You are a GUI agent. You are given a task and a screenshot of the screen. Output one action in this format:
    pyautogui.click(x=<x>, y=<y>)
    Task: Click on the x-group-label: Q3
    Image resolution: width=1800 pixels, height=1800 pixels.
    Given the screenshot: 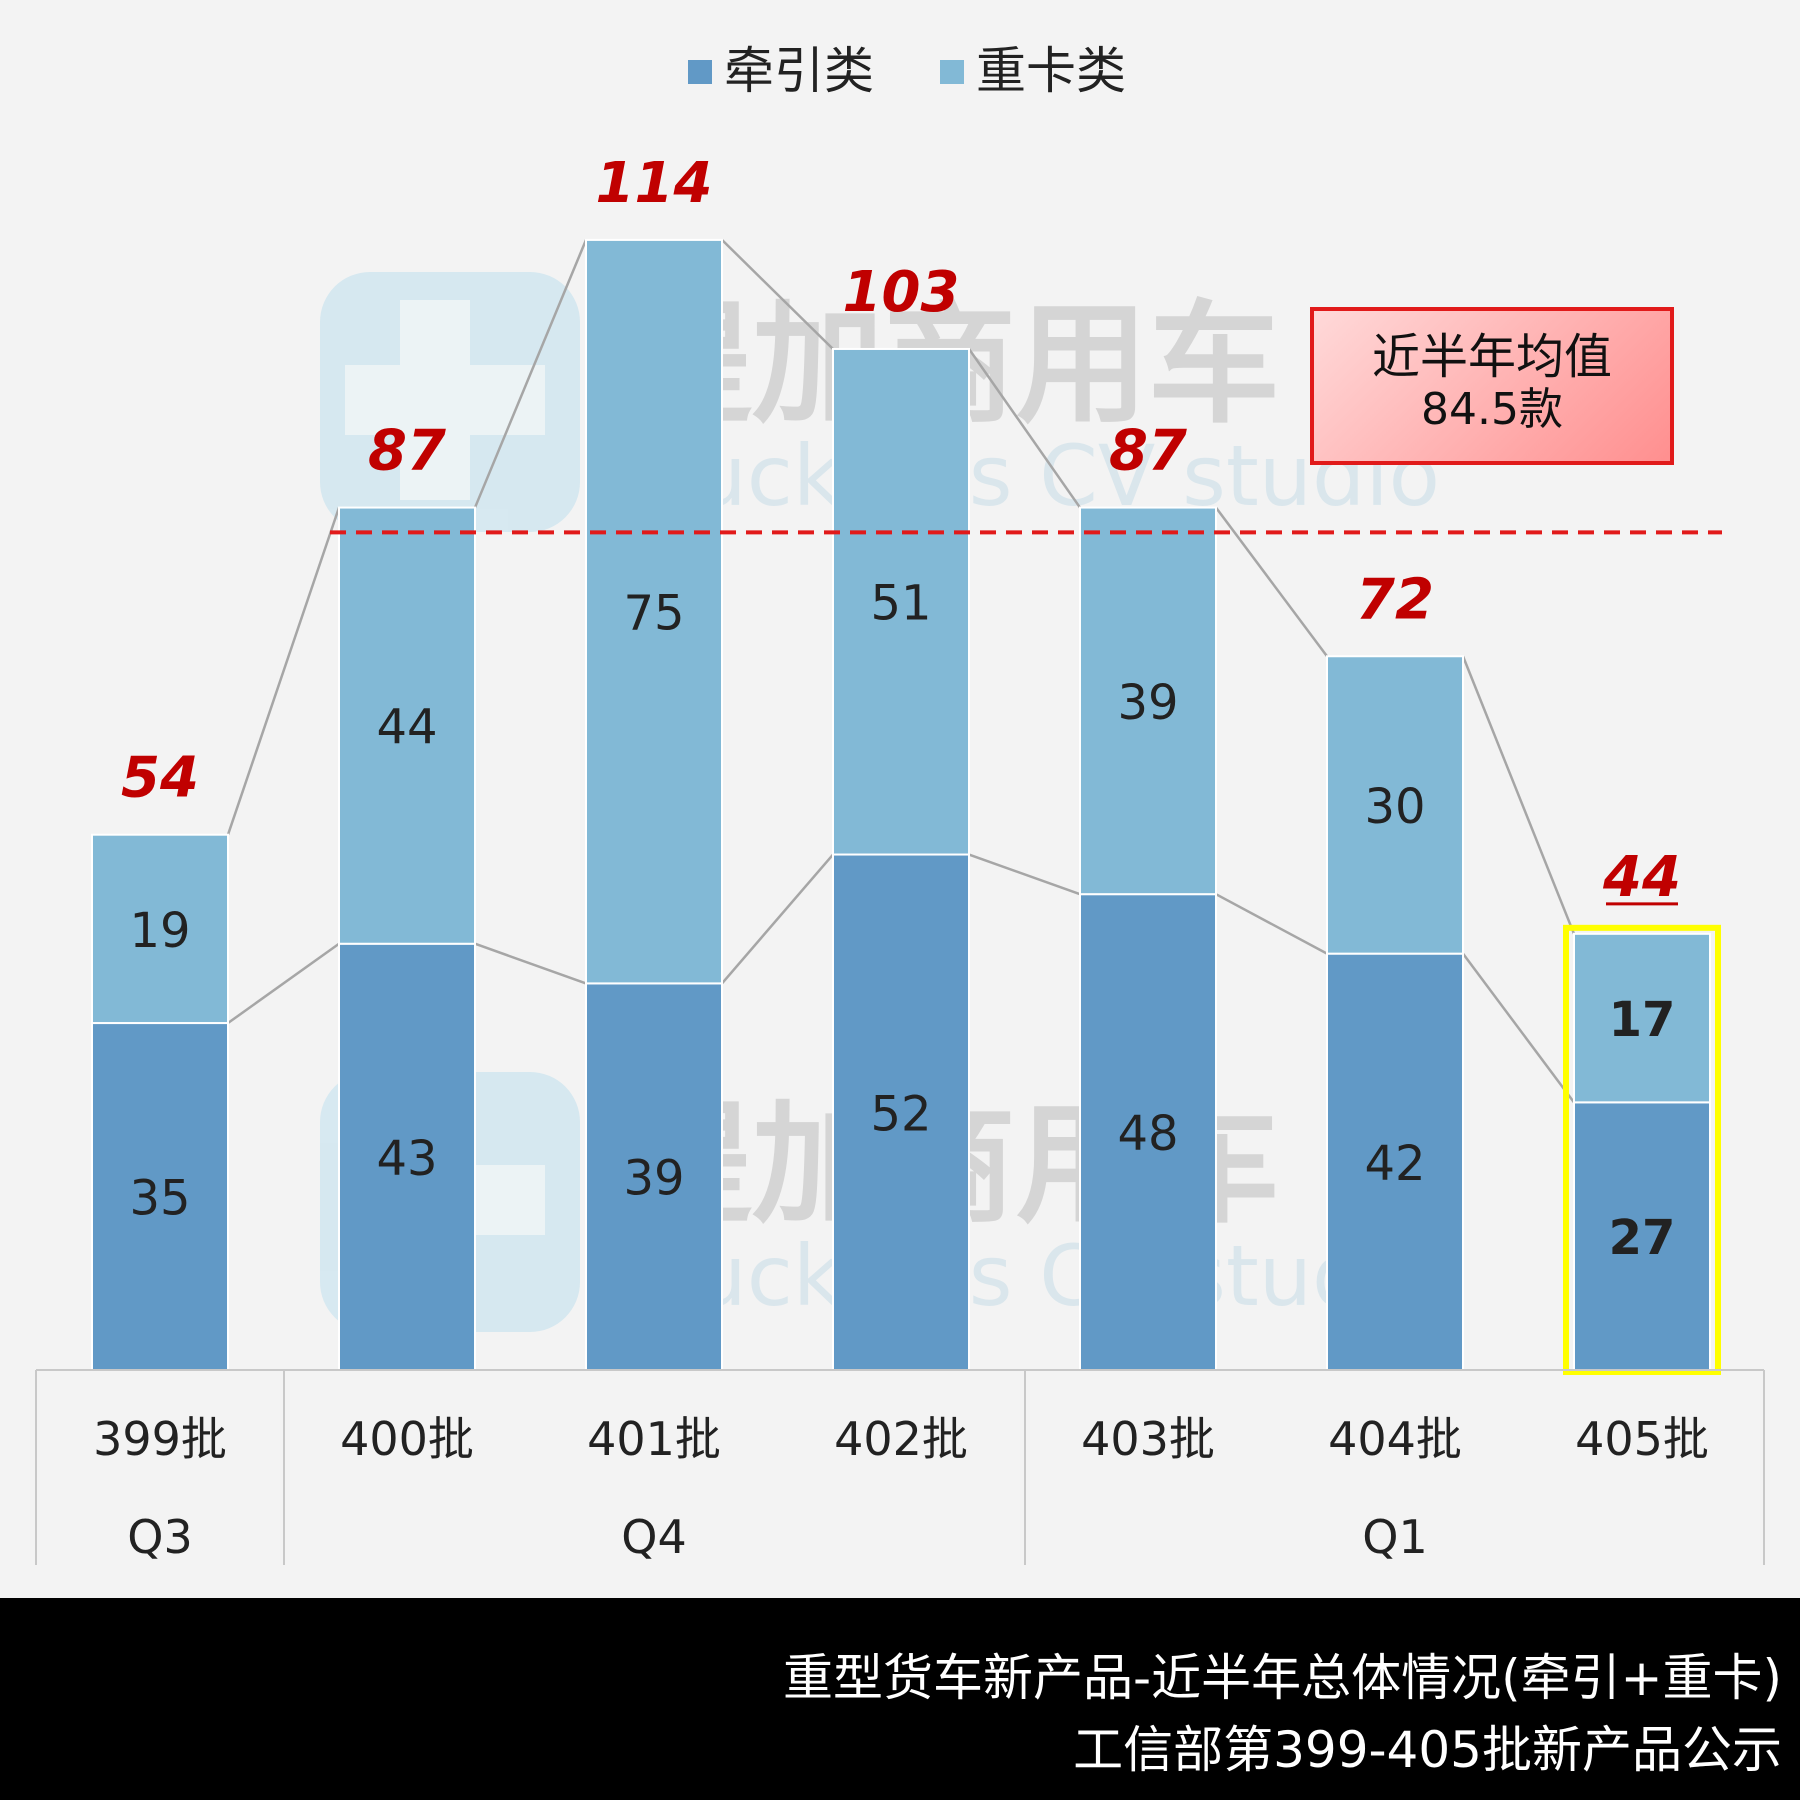 What is the action you would take?
    pyautogui.click(x=159, y=1537)
    